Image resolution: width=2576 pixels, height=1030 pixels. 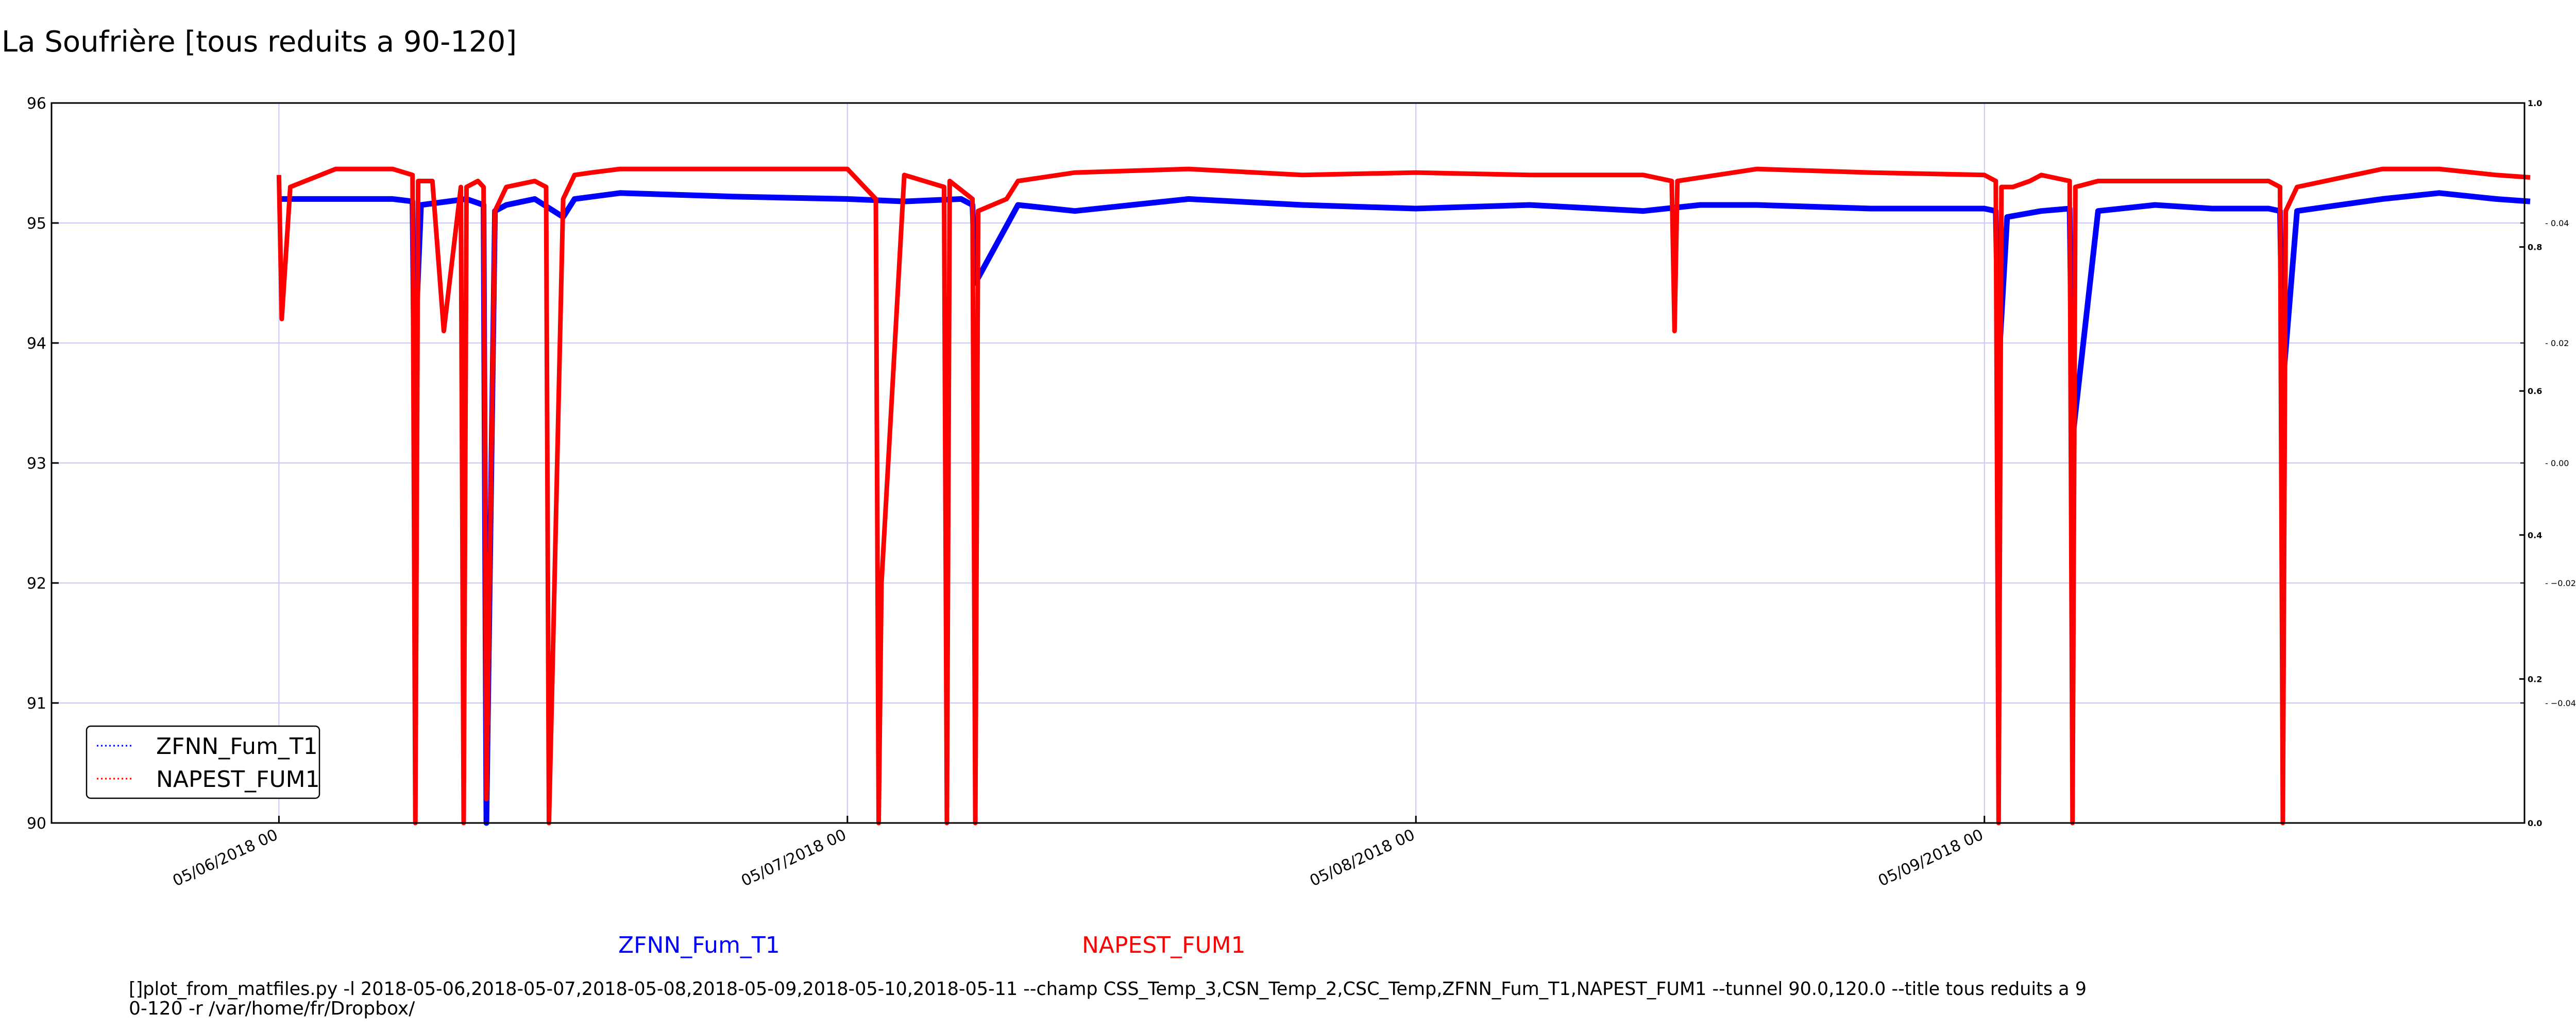 What do you see at coordinates (272, 1009) in the screenshot?
I see `command-line-2: 0-120 -r /var/home/fr/Dropbox/` at bounding box center [272, 1009].